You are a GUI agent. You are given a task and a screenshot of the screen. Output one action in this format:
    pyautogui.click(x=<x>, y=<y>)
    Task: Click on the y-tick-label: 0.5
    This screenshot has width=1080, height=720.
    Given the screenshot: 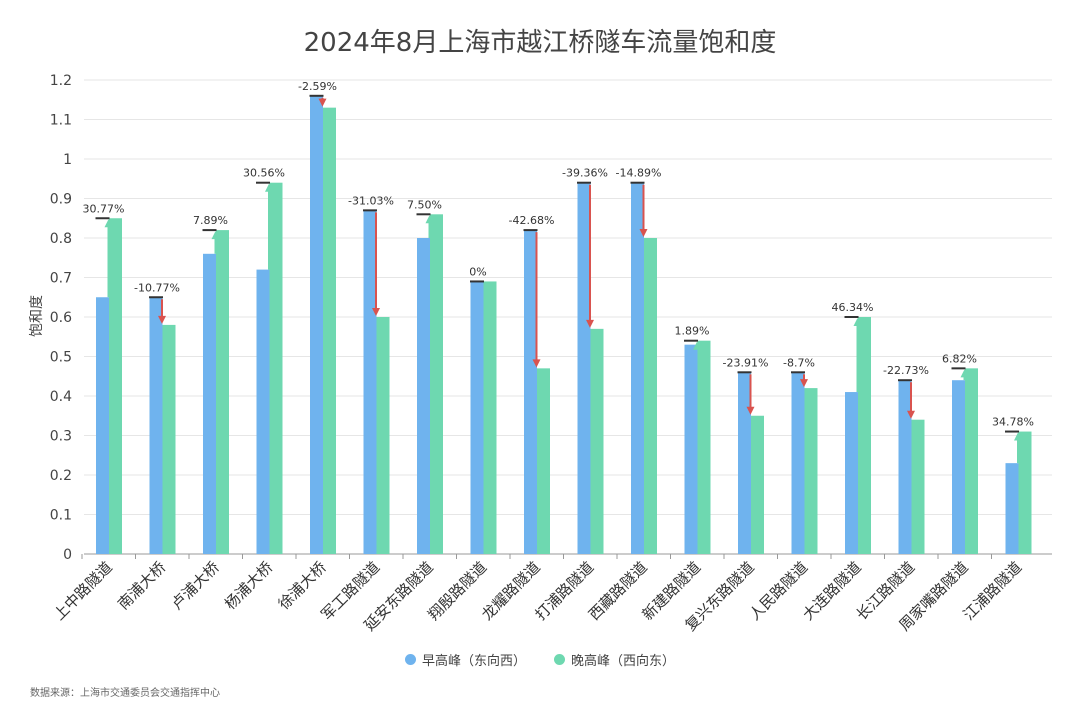 What is the action you would take?
    pyautogui.click(x=61, y=358)
    